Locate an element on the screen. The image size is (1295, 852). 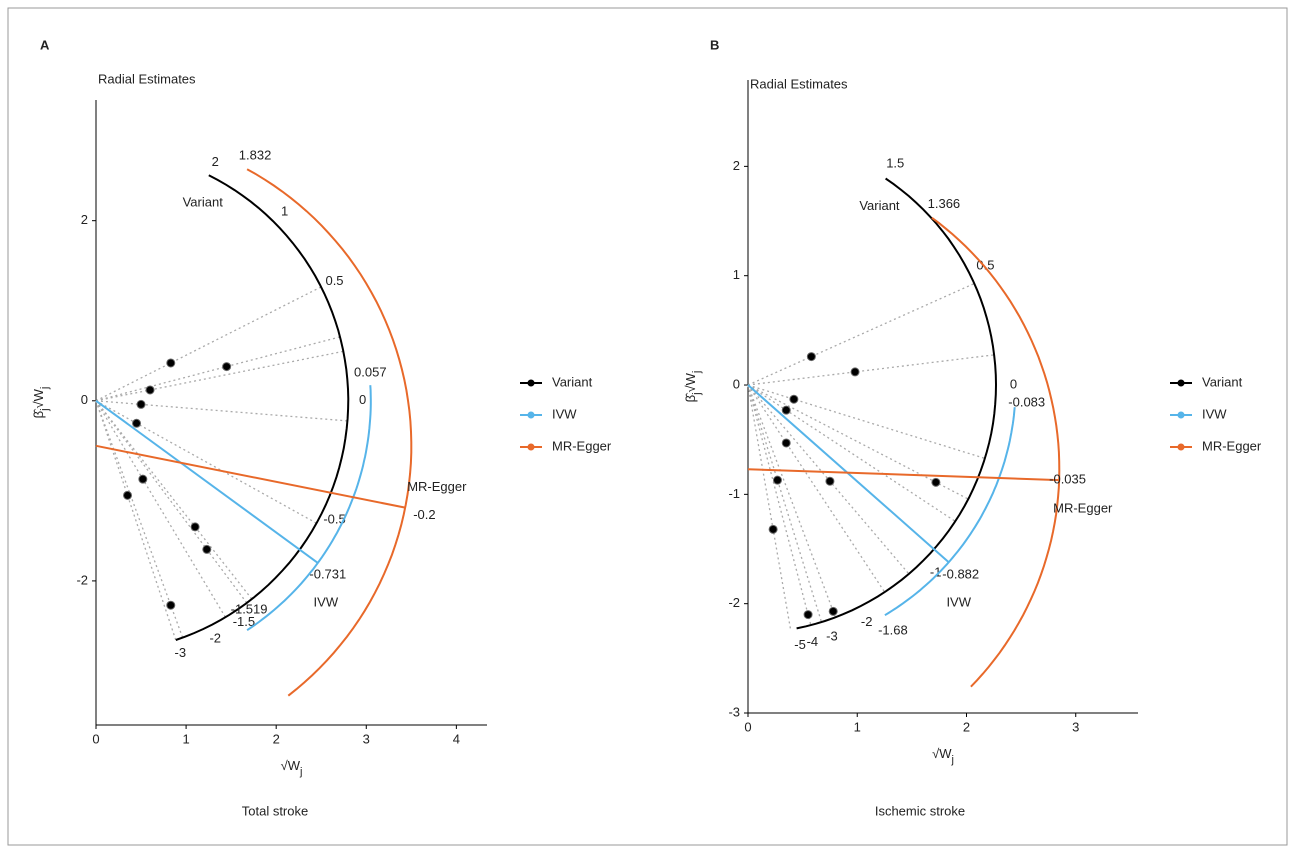
ivw-scale-label: -0.083 is located at coordinates (1026, 402).